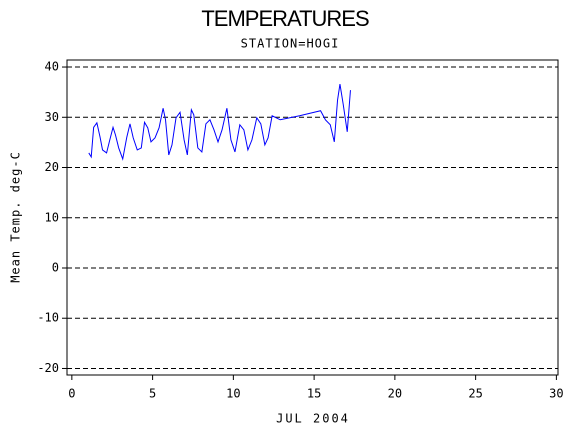 This screenshot has width=570, height=434. Describe the element at coordinates (395, 394) in the screenshot. I see `x-tick-label: 20` at that location.